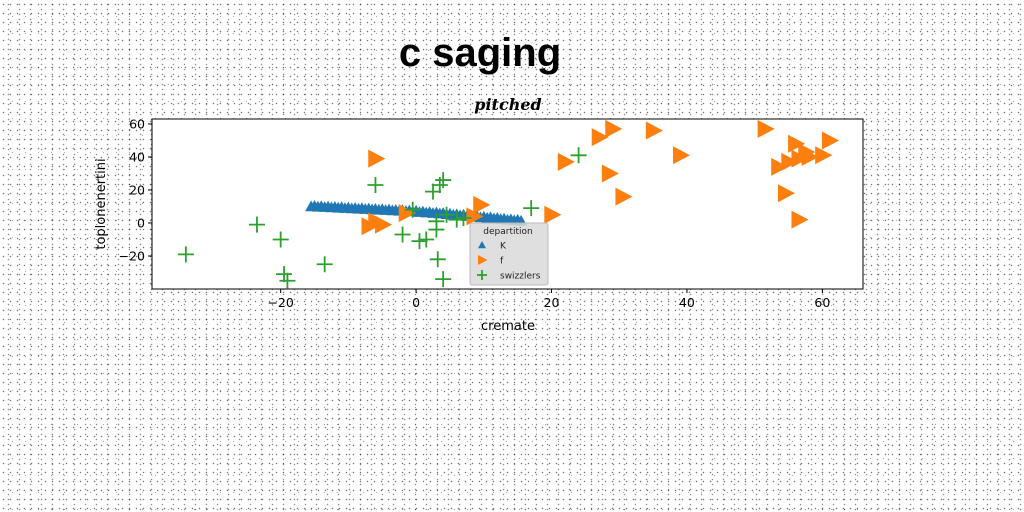 The width and height of the screenshot is (1024, 512). Describe the element at coordinates (507, 232) in the screenshot. I see `legend-title: departition` at that location.